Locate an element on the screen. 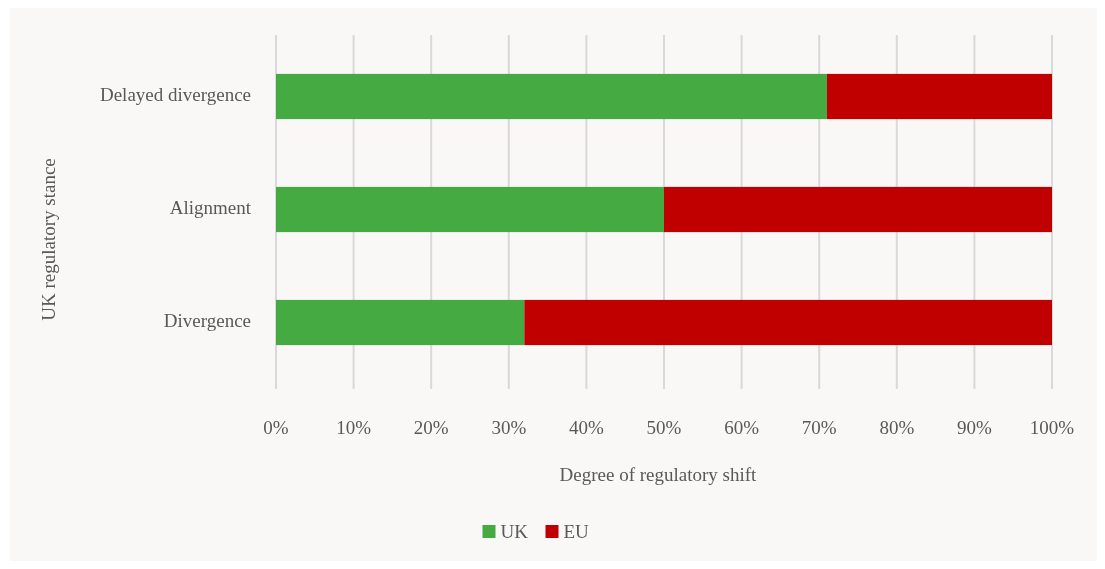 The width and height of the screenshot is (1105, 569). x-tick-label: 100% is located at coordinates (1052, 427).